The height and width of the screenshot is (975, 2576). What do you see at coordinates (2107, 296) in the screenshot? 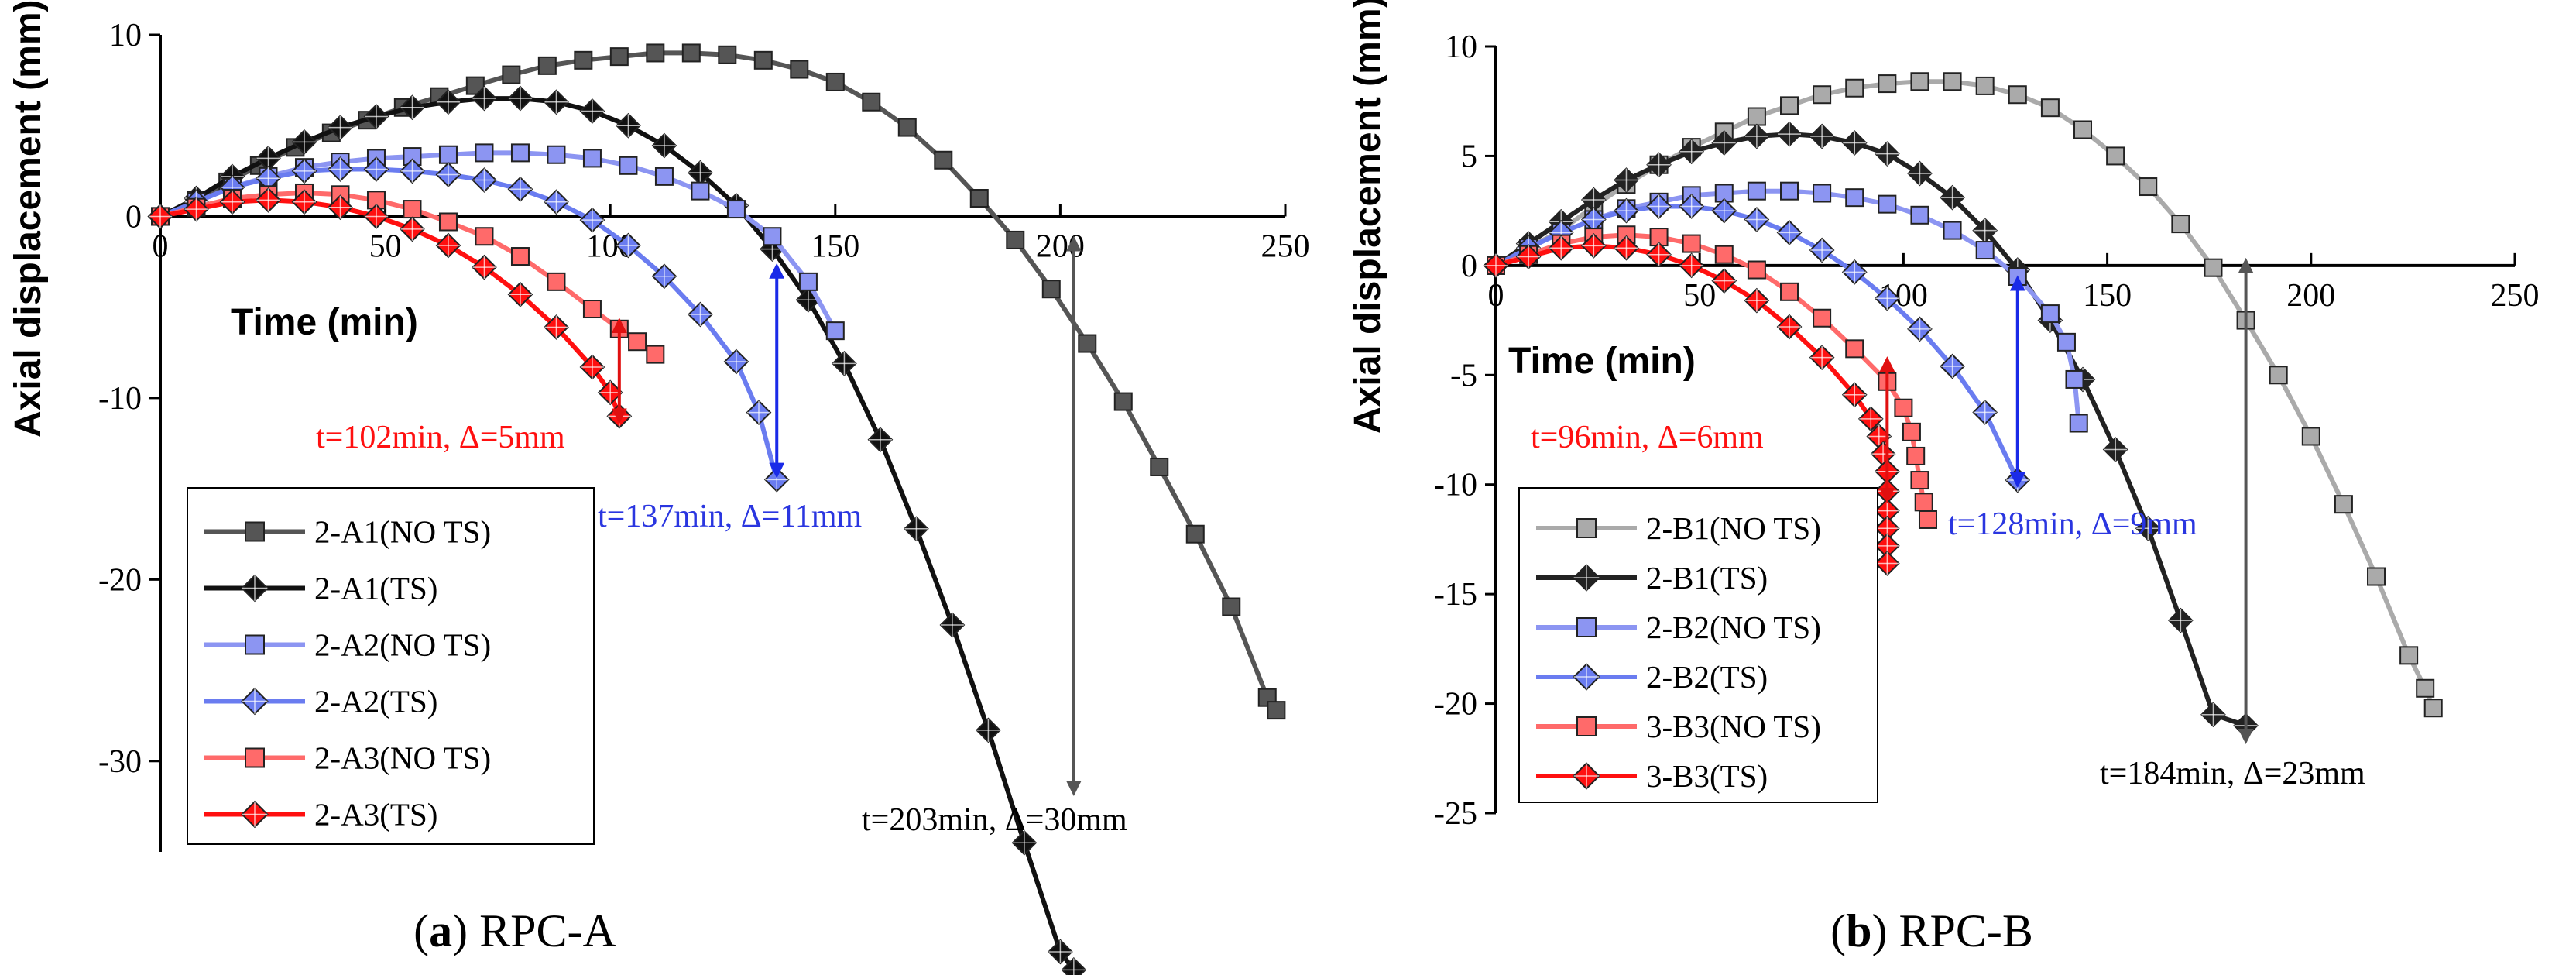
I see `x-tick-label: 150` at bounding box center [2107, 296].